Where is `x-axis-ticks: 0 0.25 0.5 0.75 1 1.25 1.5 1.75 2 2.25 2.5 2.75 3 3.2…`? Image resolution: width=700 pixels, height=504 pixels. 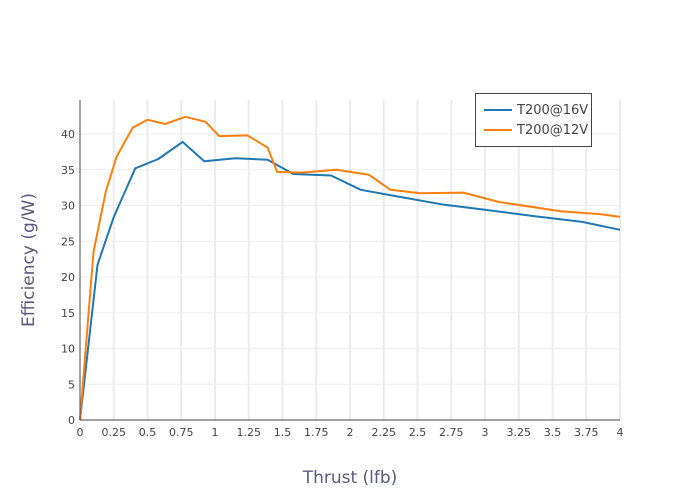
x-axis-ticks: 0 0.25 0.5 0.75 1 1.25 1.5 1.75 2 2.25 2.5 2.75 3 3.2… is located at coordinates (350, 432).